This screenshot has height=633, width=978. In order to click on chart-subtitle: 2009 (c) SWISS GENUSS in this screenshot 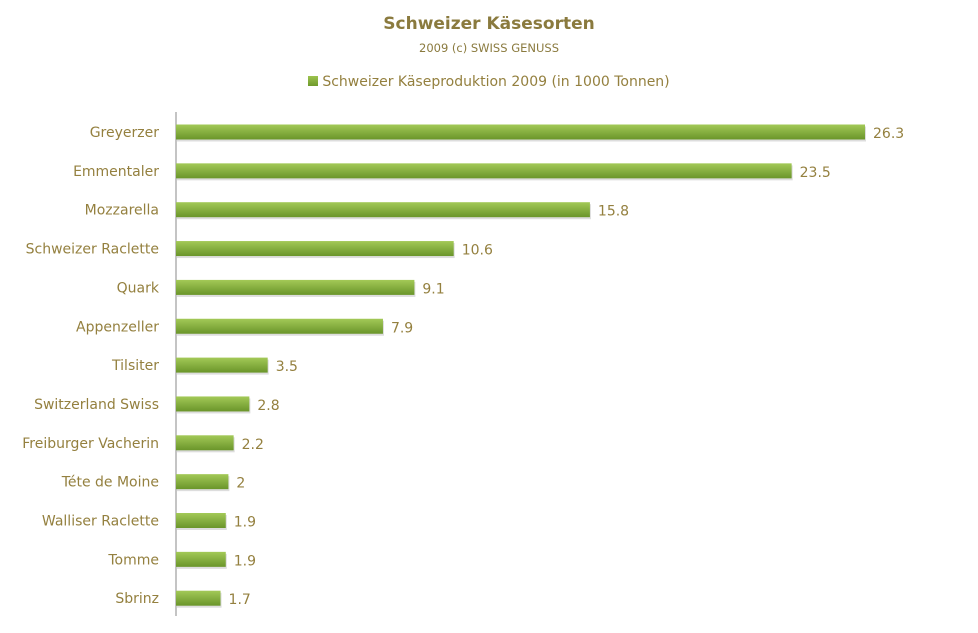, I will do `click(489, 48)`.